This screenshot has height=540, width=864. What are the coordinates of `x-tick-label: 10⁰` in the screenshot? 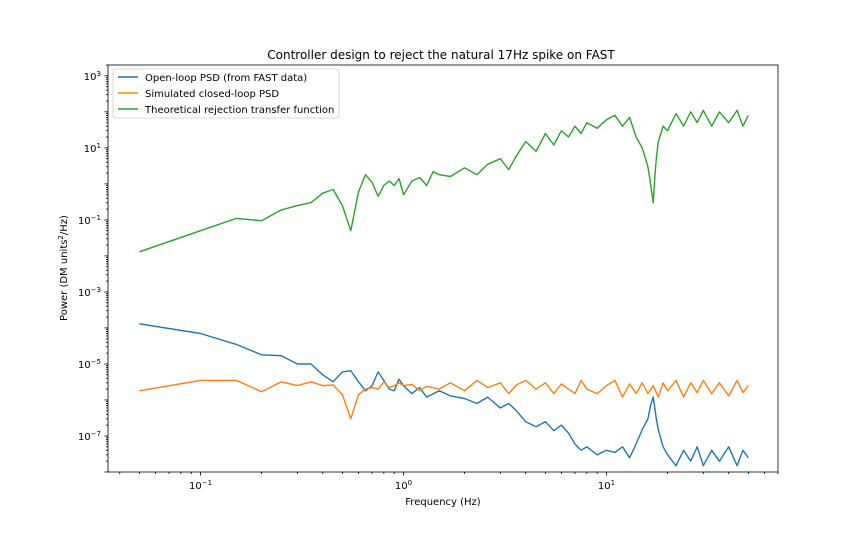 It's located at (403, 485).